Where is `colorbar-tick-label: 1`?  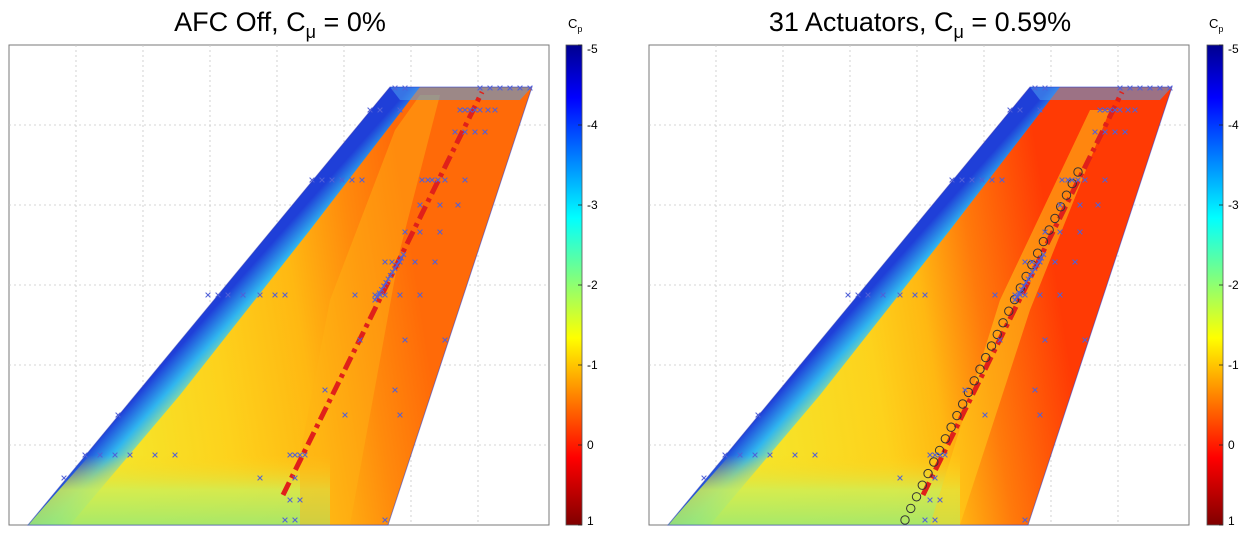
colorbar-tick-label: 1 is located at coordinates (1231, 521).